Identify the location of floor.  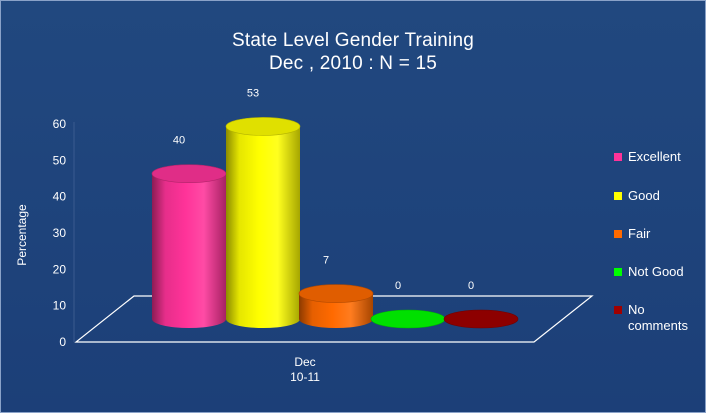
(334, 319).